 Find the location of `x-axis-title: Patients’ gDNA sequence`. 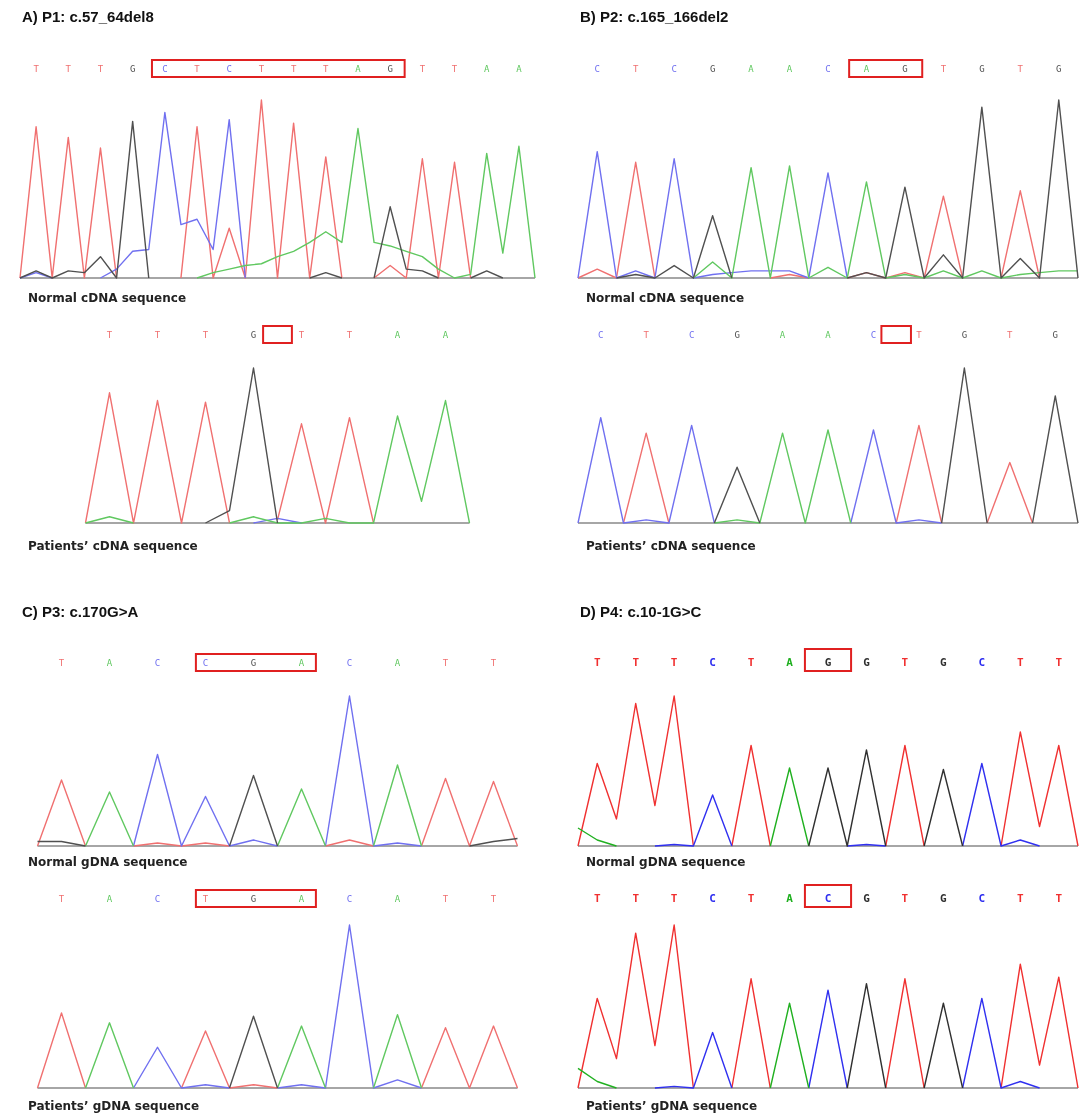

x-axis-title: Patients’ gDNA sequence is located at coordinates (114, 1106).